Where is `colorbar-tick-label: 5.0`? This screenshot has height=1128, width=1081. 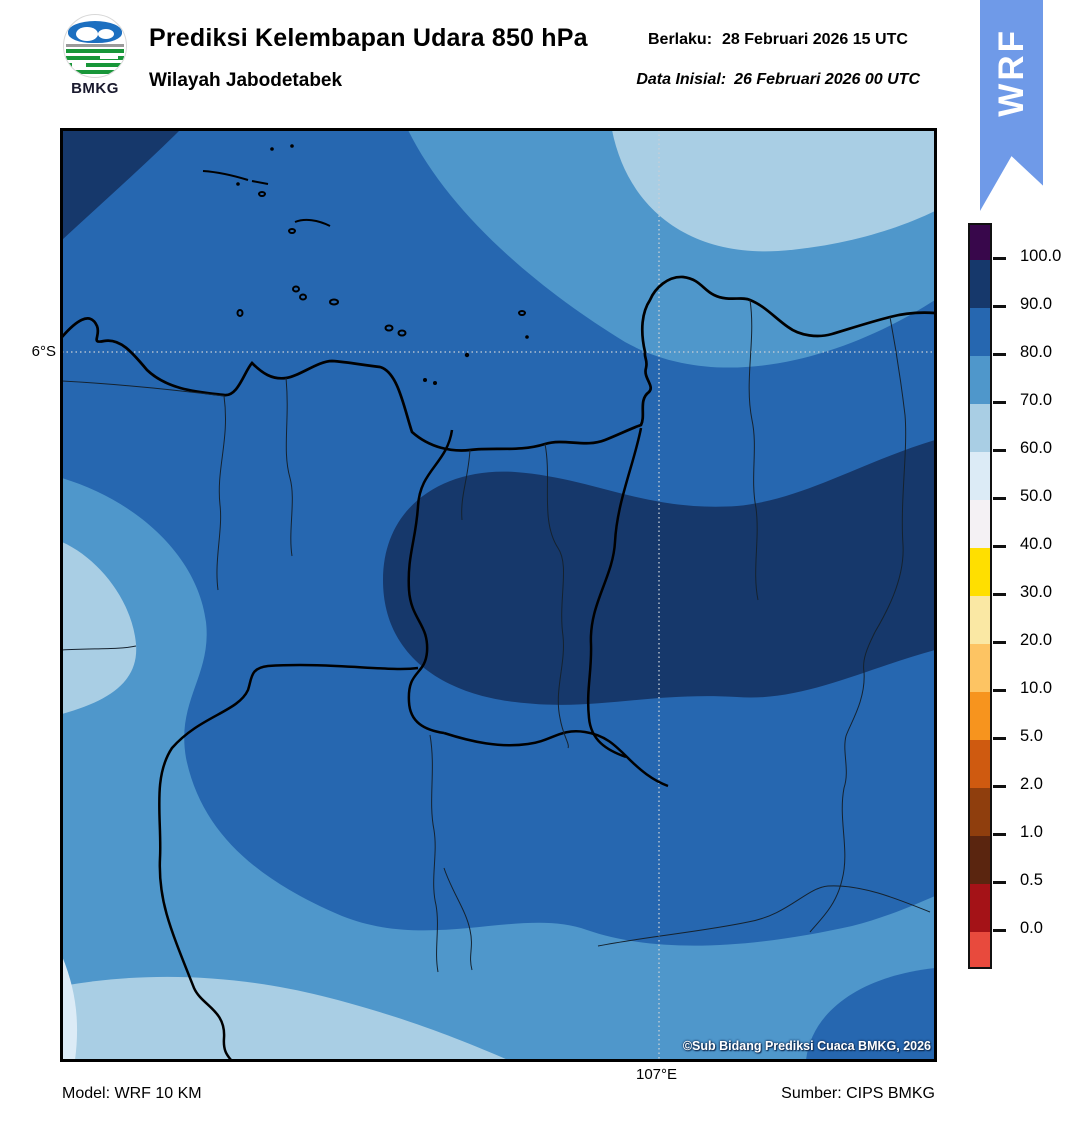
colorbar-tick-label: 5.0 is located at coordinates (1031, 736).